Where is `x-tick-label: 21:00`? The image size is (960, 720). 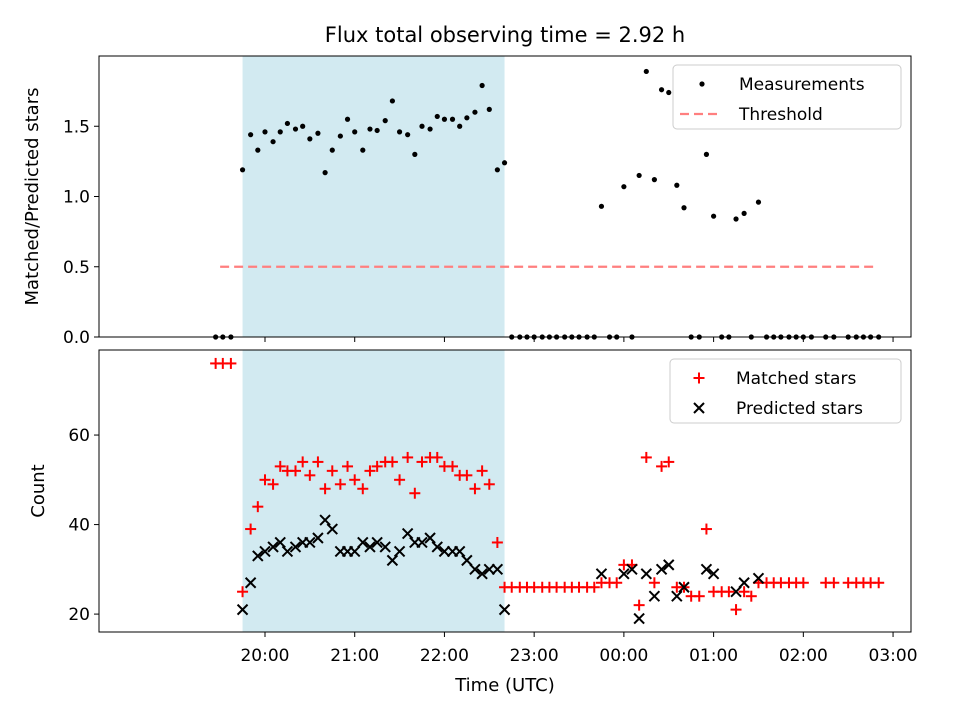
x-tick-label: 21:00 is located at coordinates (354, 656).